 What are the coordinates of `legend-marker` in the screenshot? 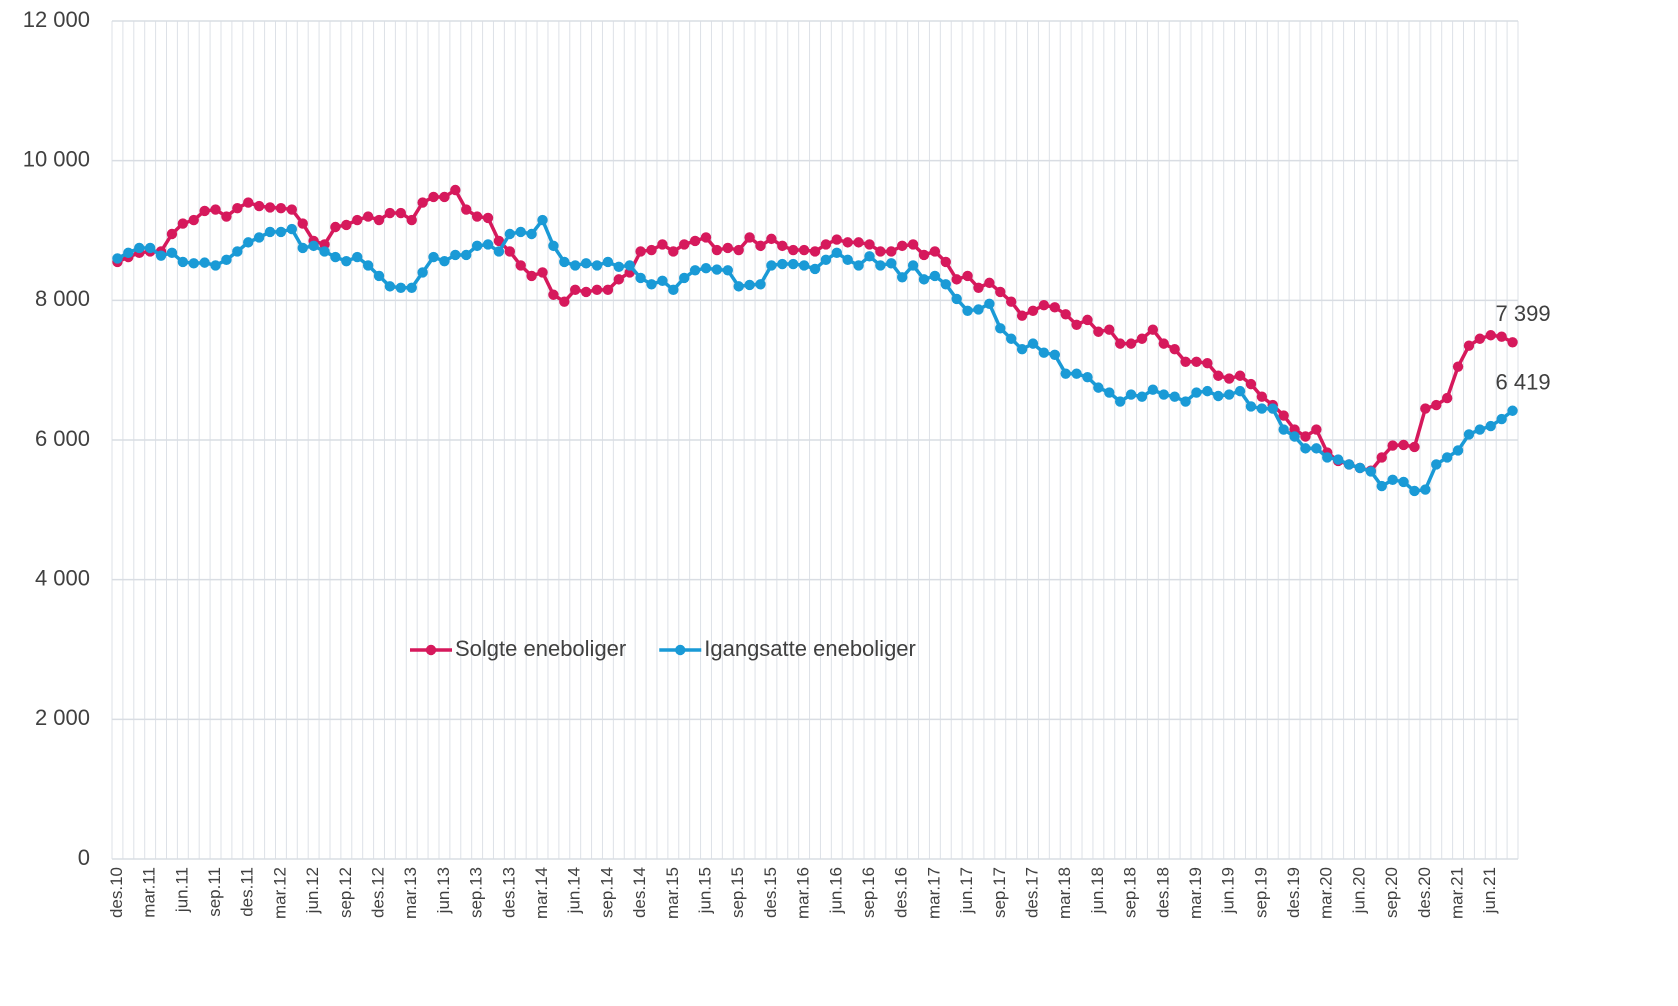 It's located at (431, 650).